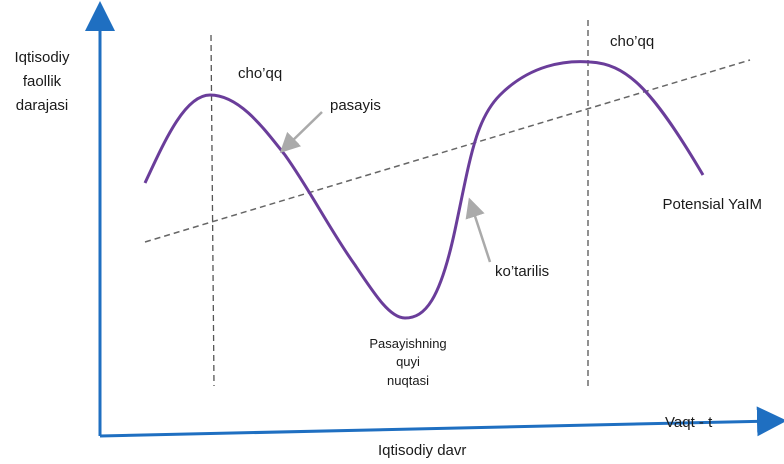  What do you see at coordinates (407, 343) in the screenshot?
I see `trough-label: Pasayishning` at bounding box center [407, 343].